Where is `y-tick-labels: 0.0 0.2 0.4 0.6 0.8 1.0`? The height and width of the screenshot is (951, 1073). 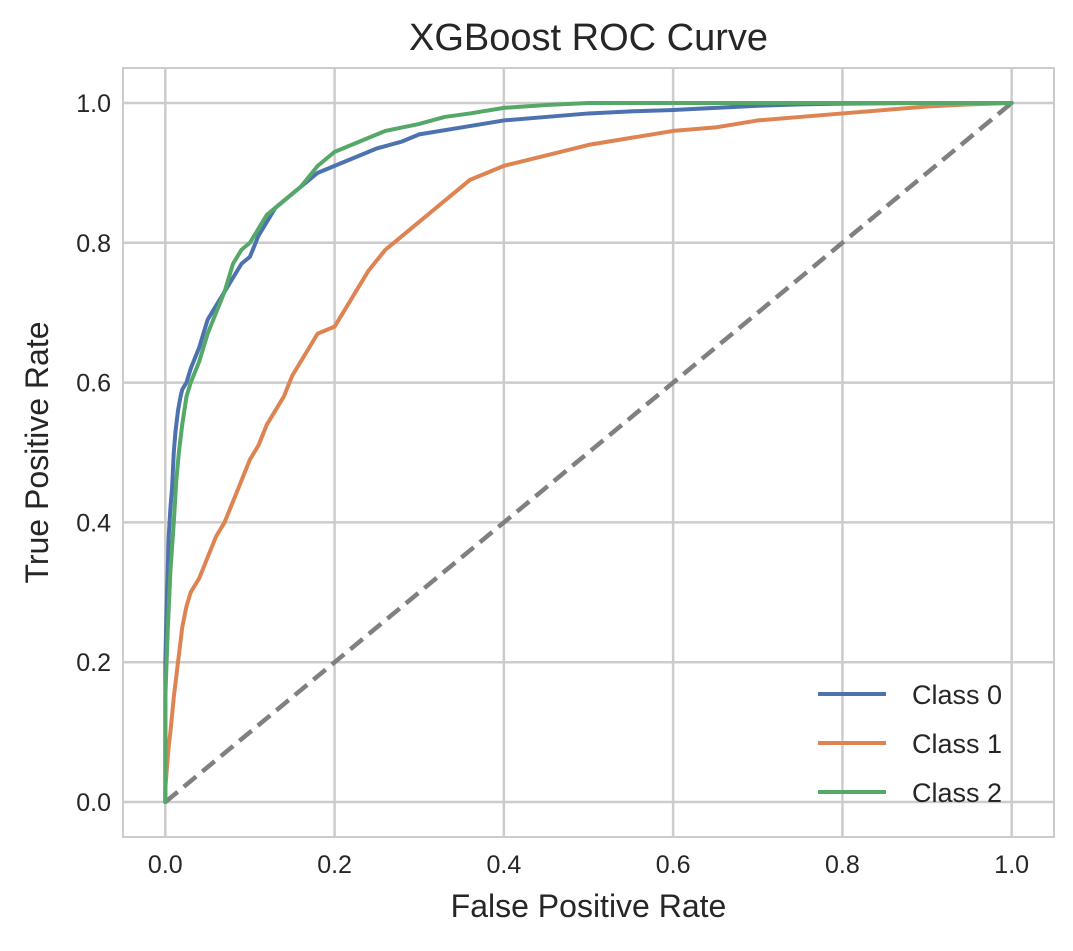 y-tick-labels: 0.0 0.2 0.4 0.6 0.8 1.0 is located at coordinates (93, 453).